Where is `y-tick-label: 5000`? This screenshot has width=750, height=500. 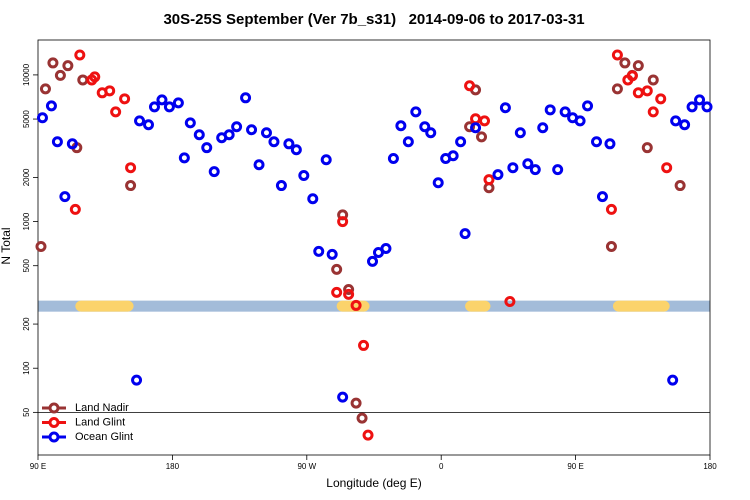 y-tick-label: 5000 is located at coordinates (26, 119).